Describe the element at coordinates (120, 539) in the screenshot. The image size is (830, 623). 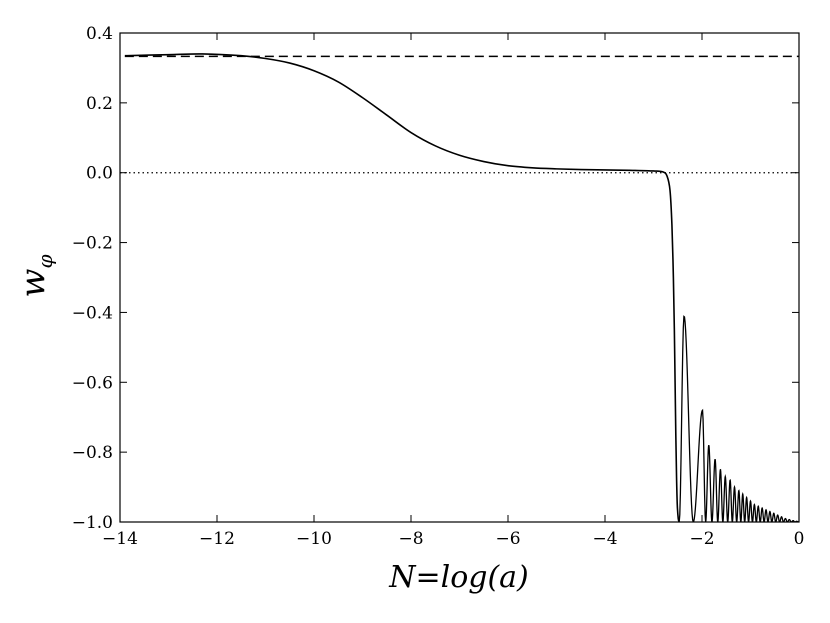
I see `x-tick-label: −14` at that location.